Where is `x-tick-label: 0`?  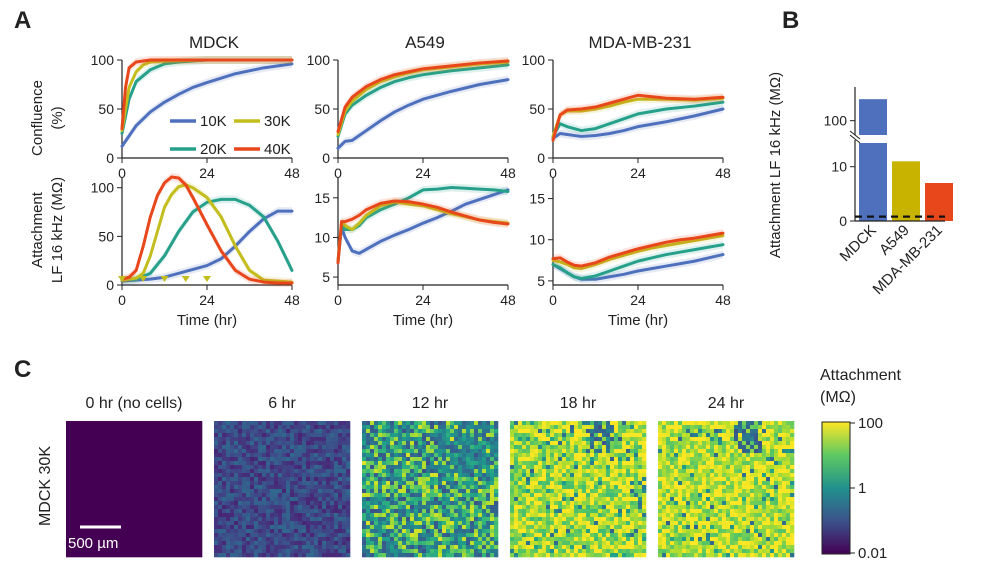
x-tick-label: 0 is located at coordinates (338, 300).